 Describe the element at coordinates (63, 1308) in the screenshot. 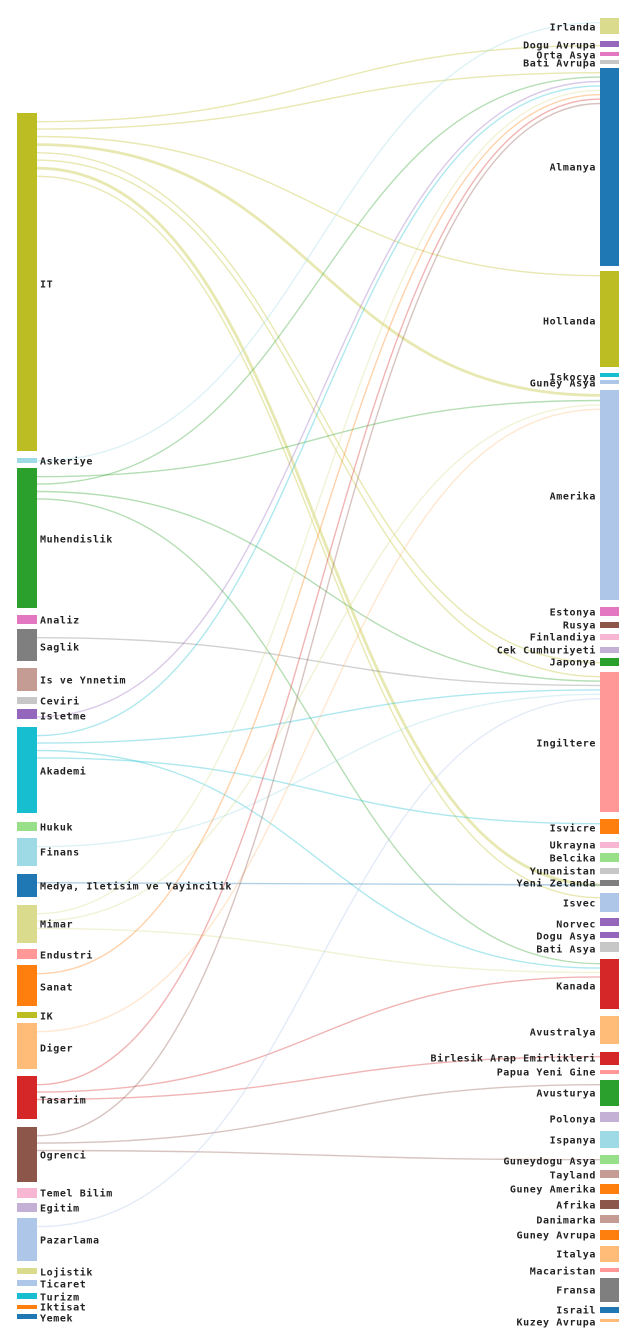

I see `source-node-label: Iktisat` at that location.